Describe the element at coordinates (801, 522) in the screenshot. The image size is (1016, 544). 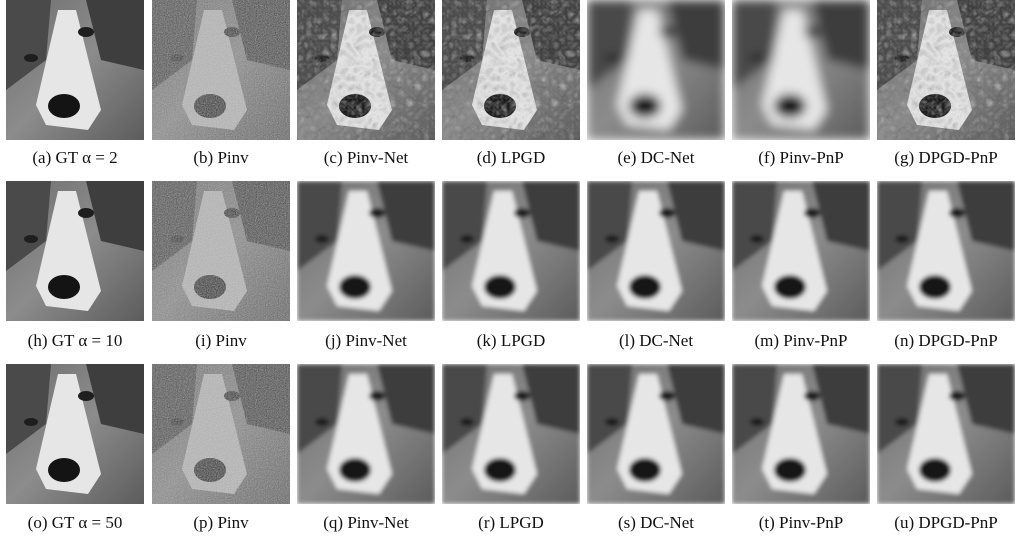
I see `caption: (t) Pinv-PnP` at that location.